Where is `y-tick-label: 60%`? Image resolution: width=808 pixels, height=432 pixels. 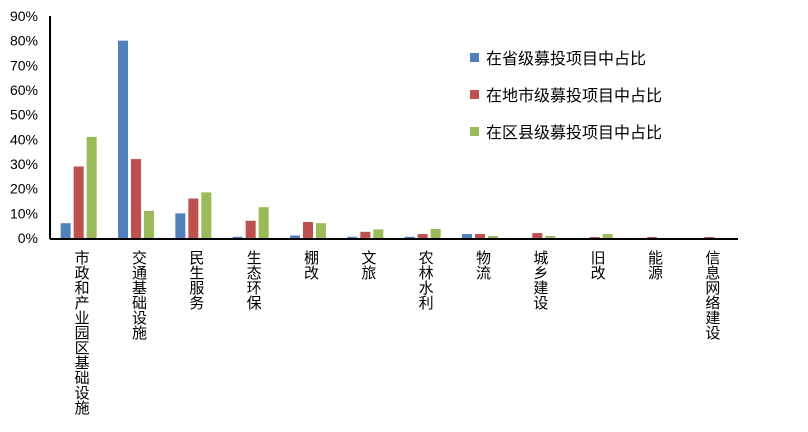 y-tick-label: 60% is located at coordinates (24, 90).